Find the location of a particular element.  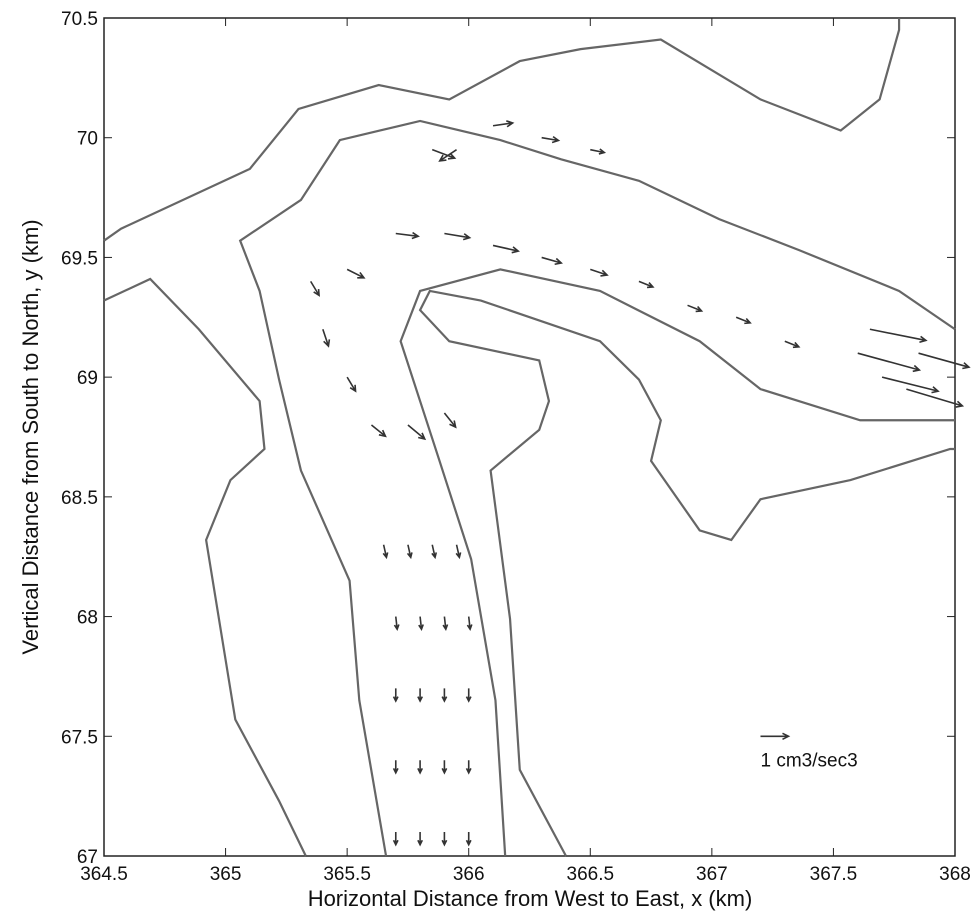

y-tick-label: 70 is located at coordinates (87, 139).